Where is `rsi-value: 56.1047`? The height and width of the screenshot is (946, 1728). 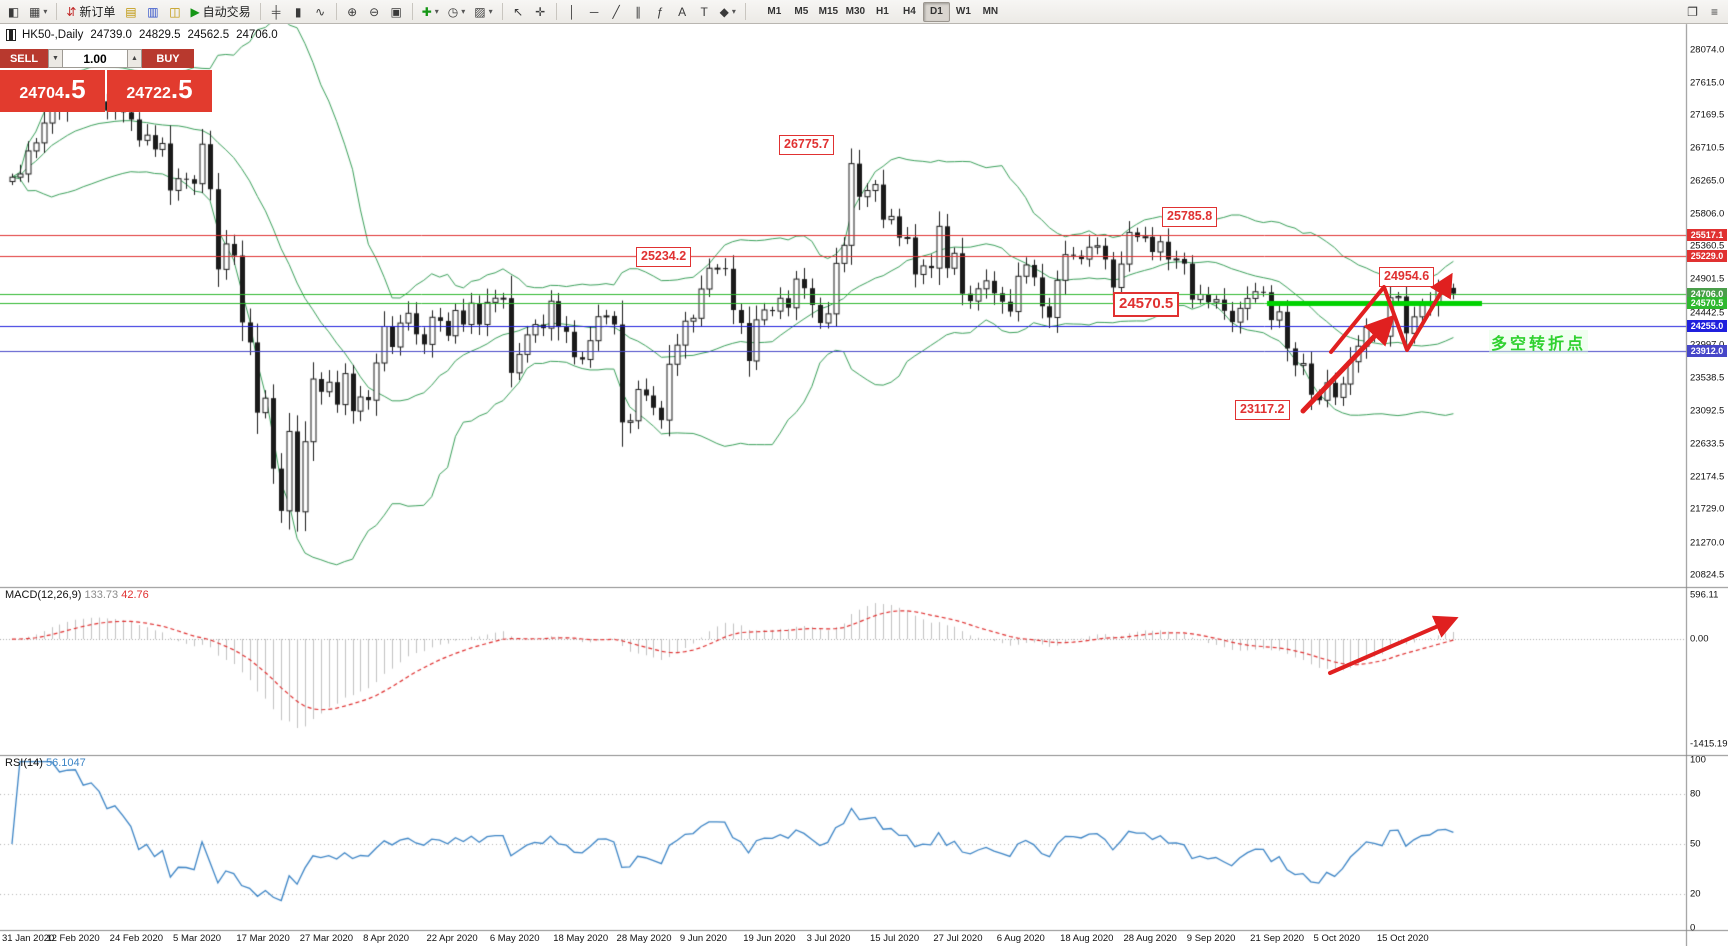 rsi-value: 56.1047 is located at coordinates (65, 763).